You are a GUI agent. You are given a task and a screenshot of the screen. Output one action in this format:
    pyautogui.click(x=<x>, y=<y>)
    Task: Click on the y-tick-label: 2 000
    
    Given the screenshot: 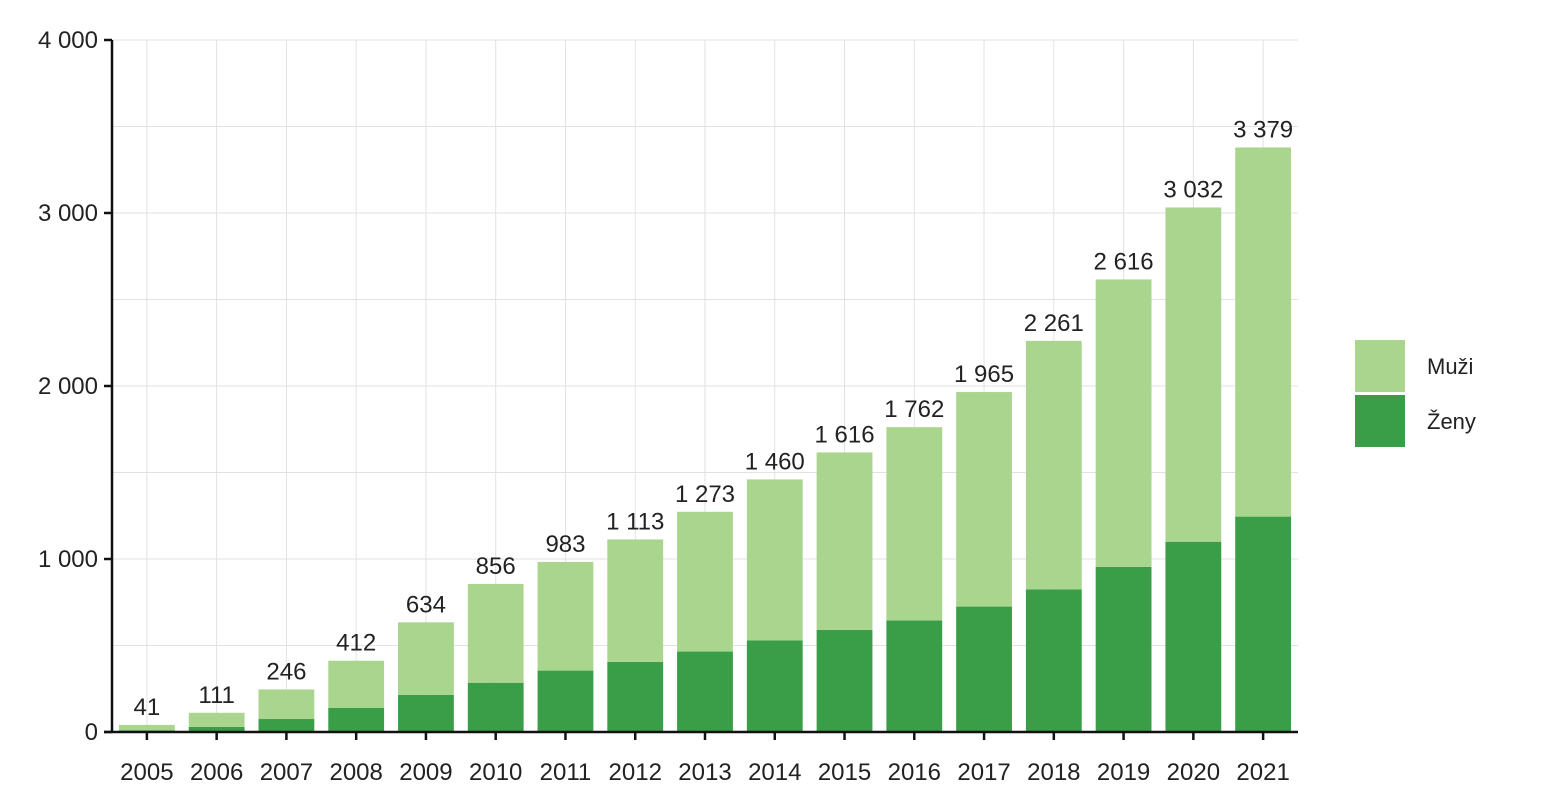 What is the action you would take?
    pyautogui.click(x=68, y=386)
    